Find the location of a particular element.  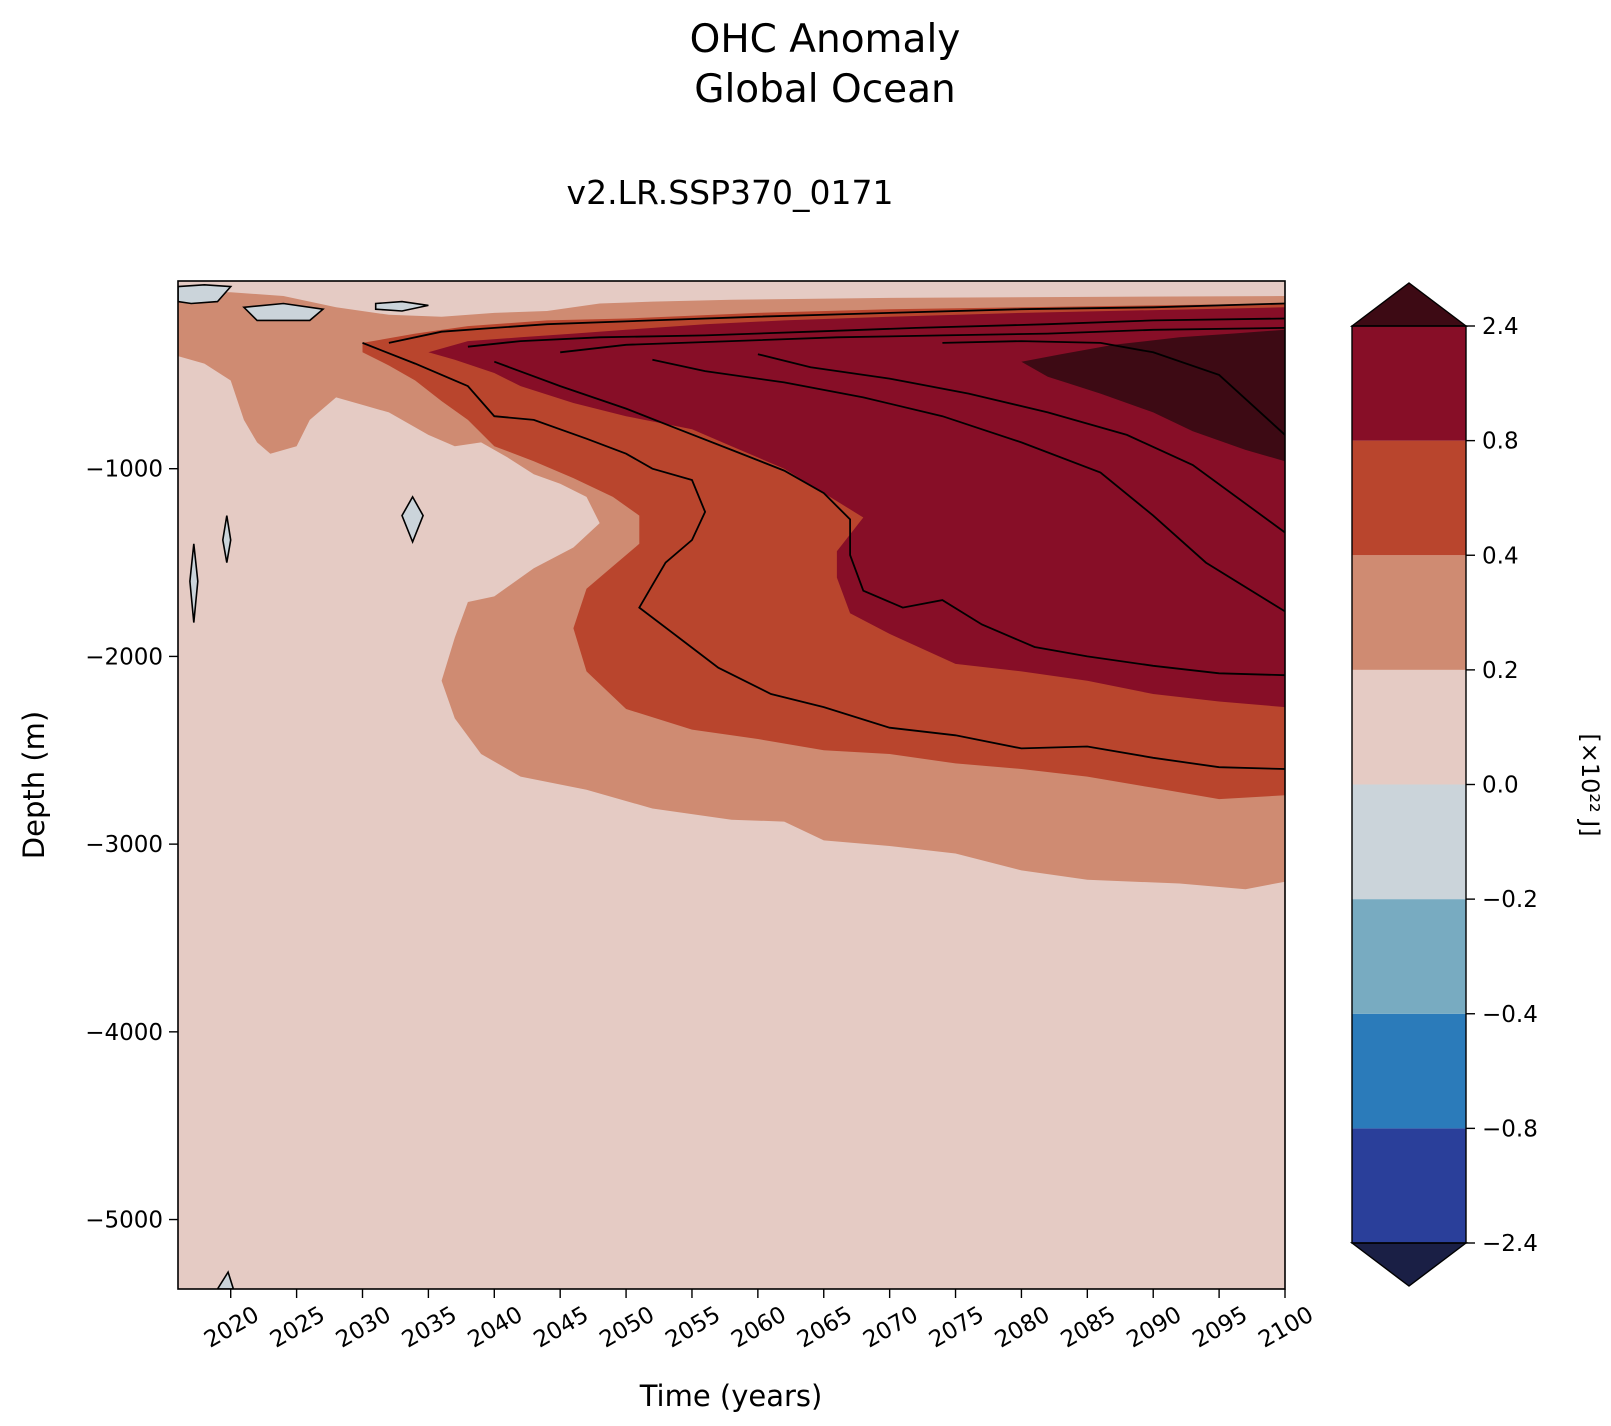

y-tick-label: −1000 is located at coordinates (124, 470).